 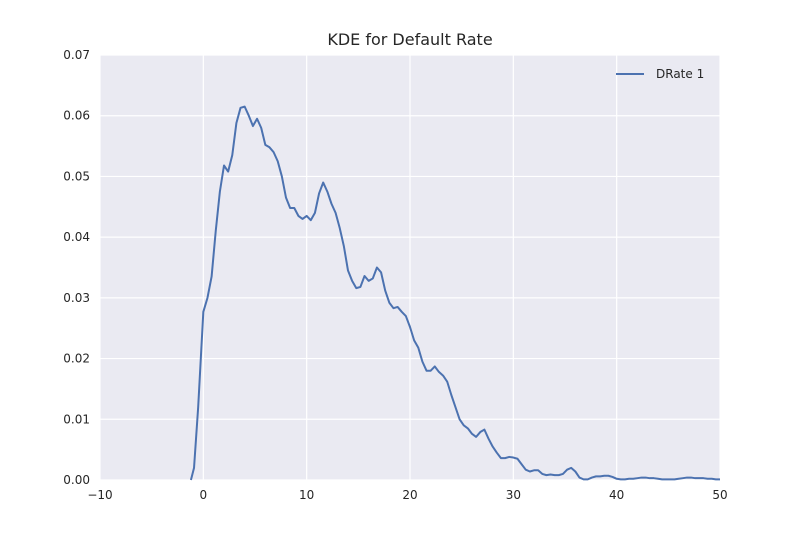 What do you see at coordinates (76, 419) in the screenshot?
I see `y-tick-label: 0.01` at bounding box center [76, 419].